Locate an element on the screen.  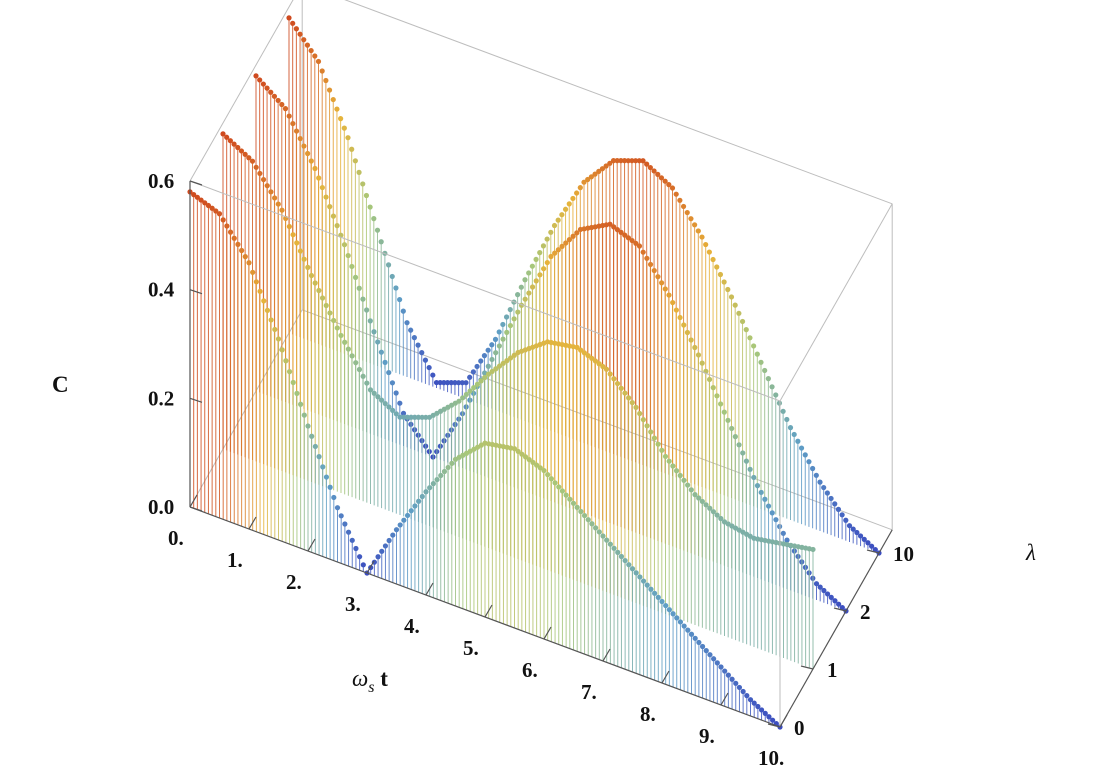
y-tick-label: 1 is located at coordinates (832, 670).